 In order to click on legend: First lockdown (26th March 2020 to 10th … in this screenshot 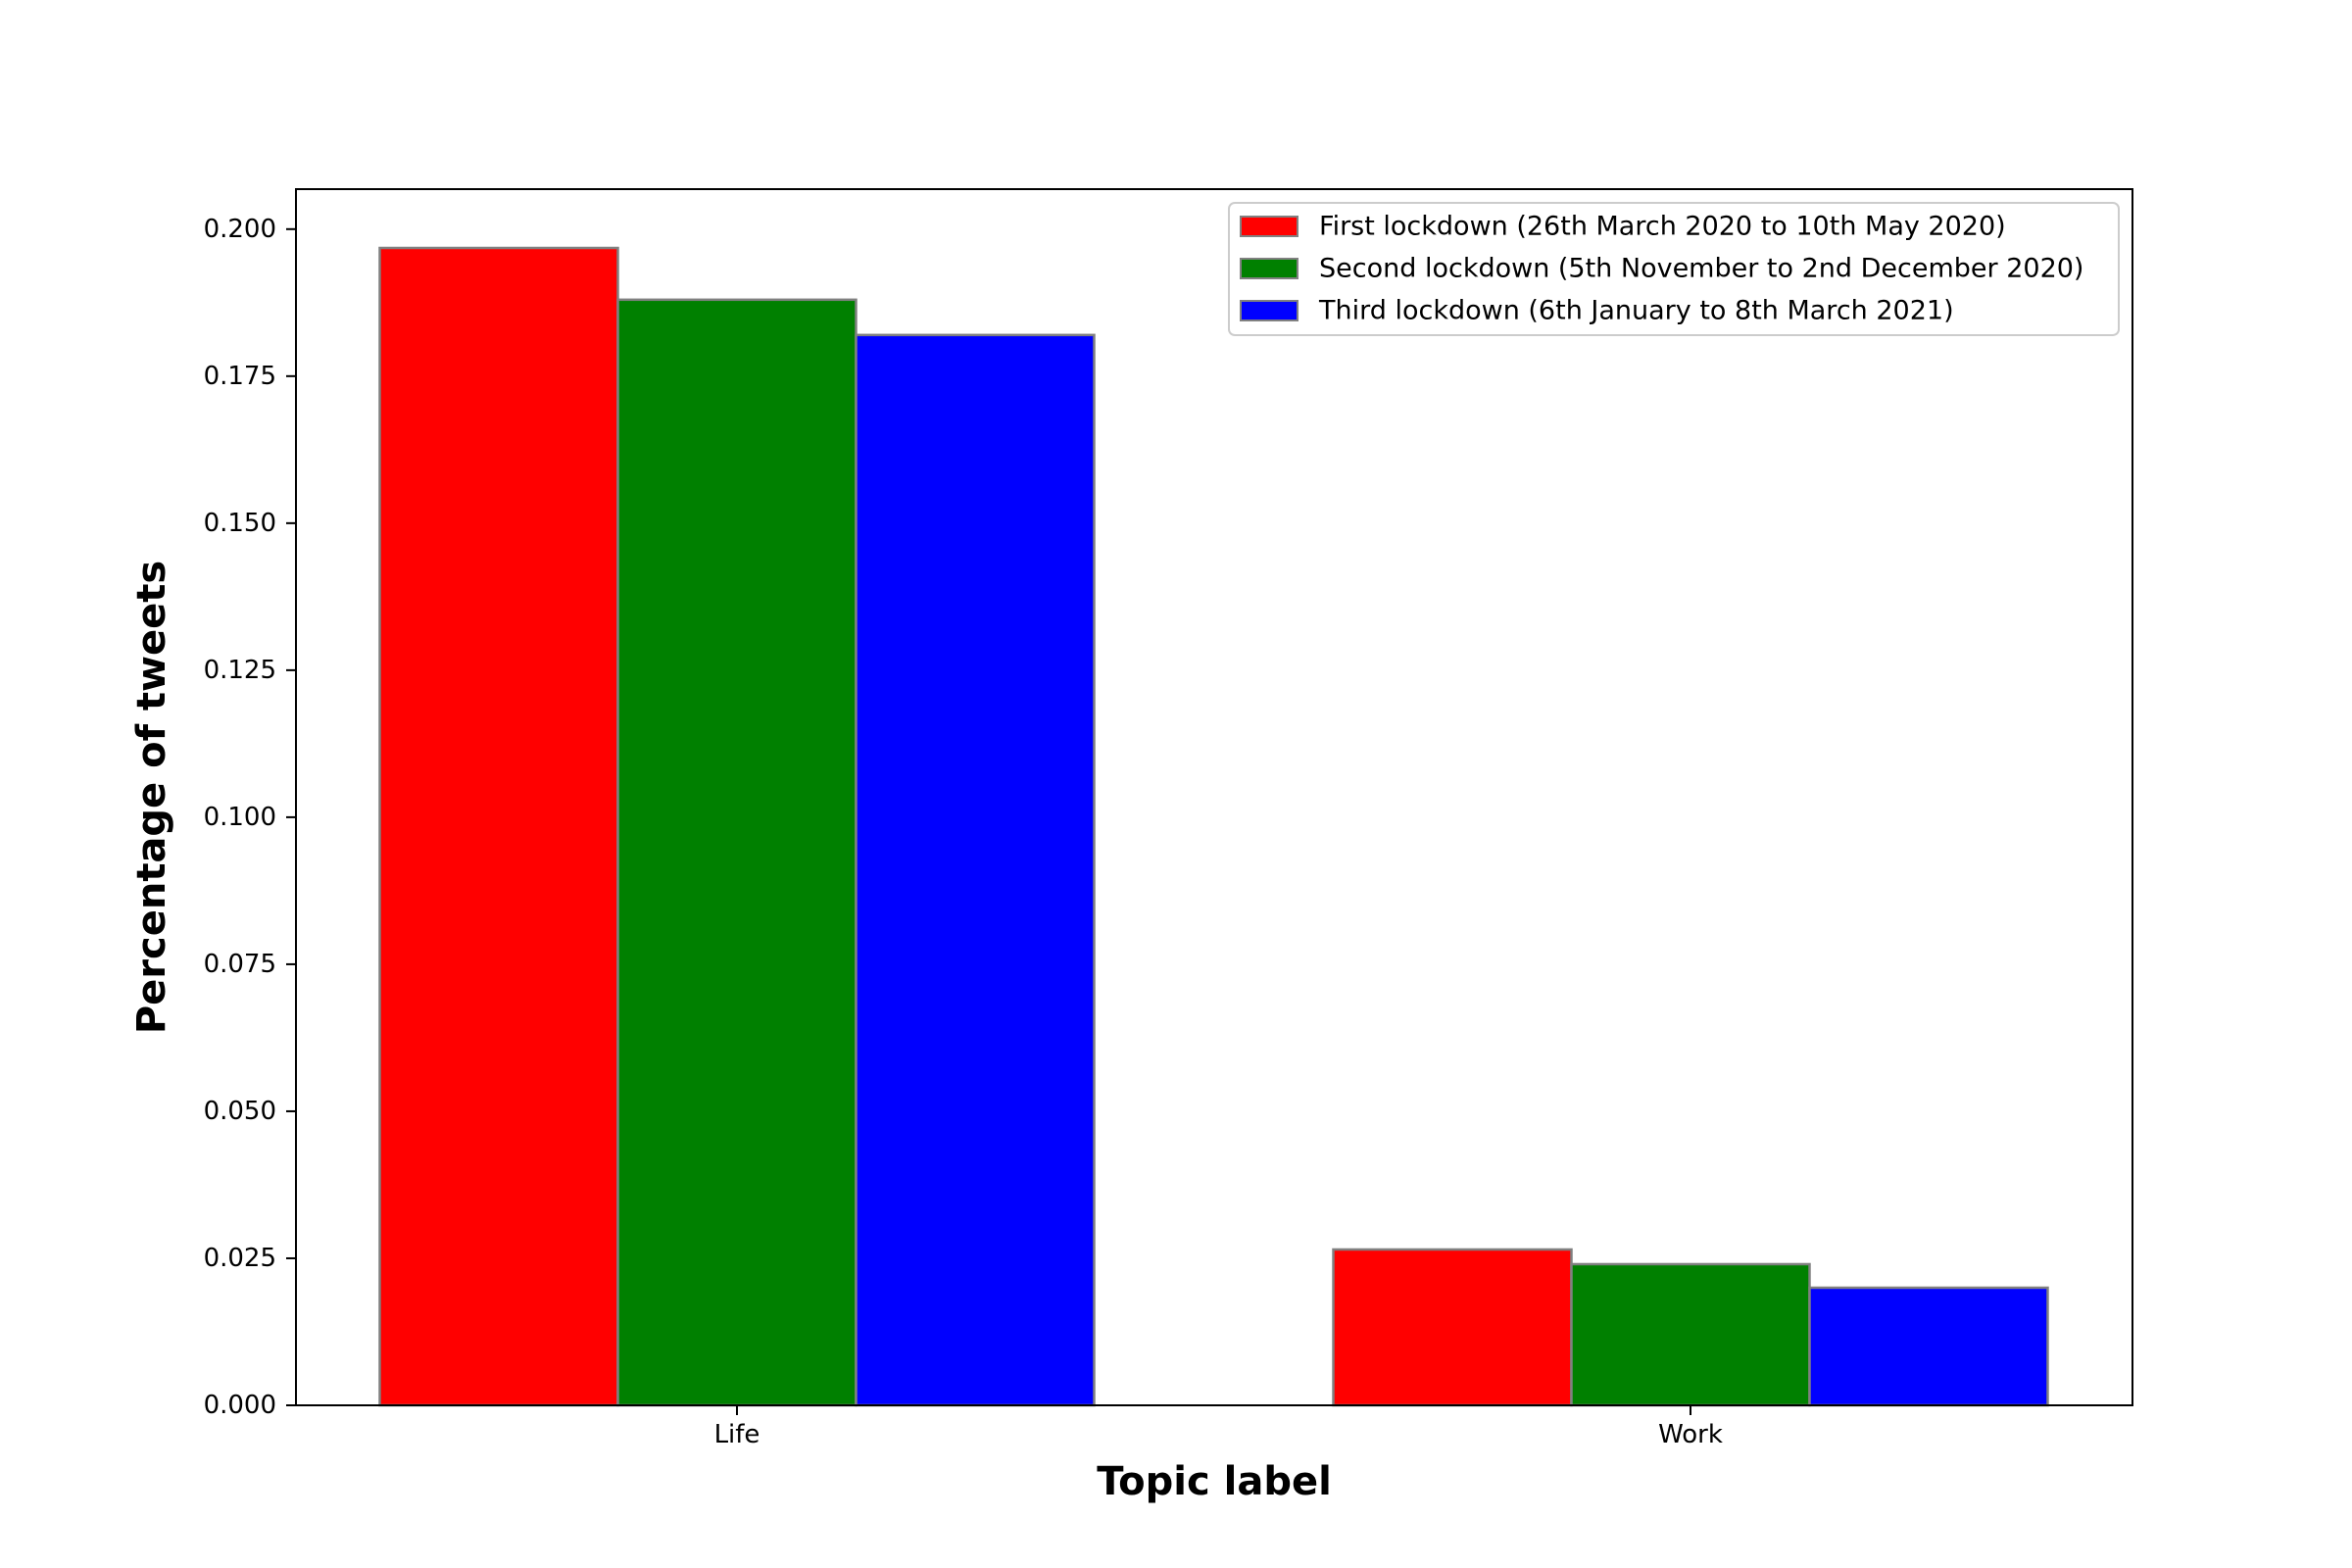, I will do `click(1674, 269)`.